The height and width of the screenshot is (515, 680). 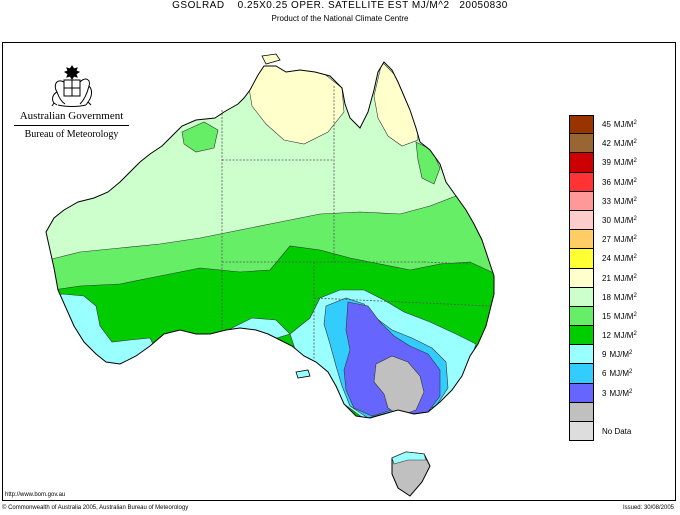 I want to click on legend-label: 6 MJ/M2, so click(x=617, y=373).